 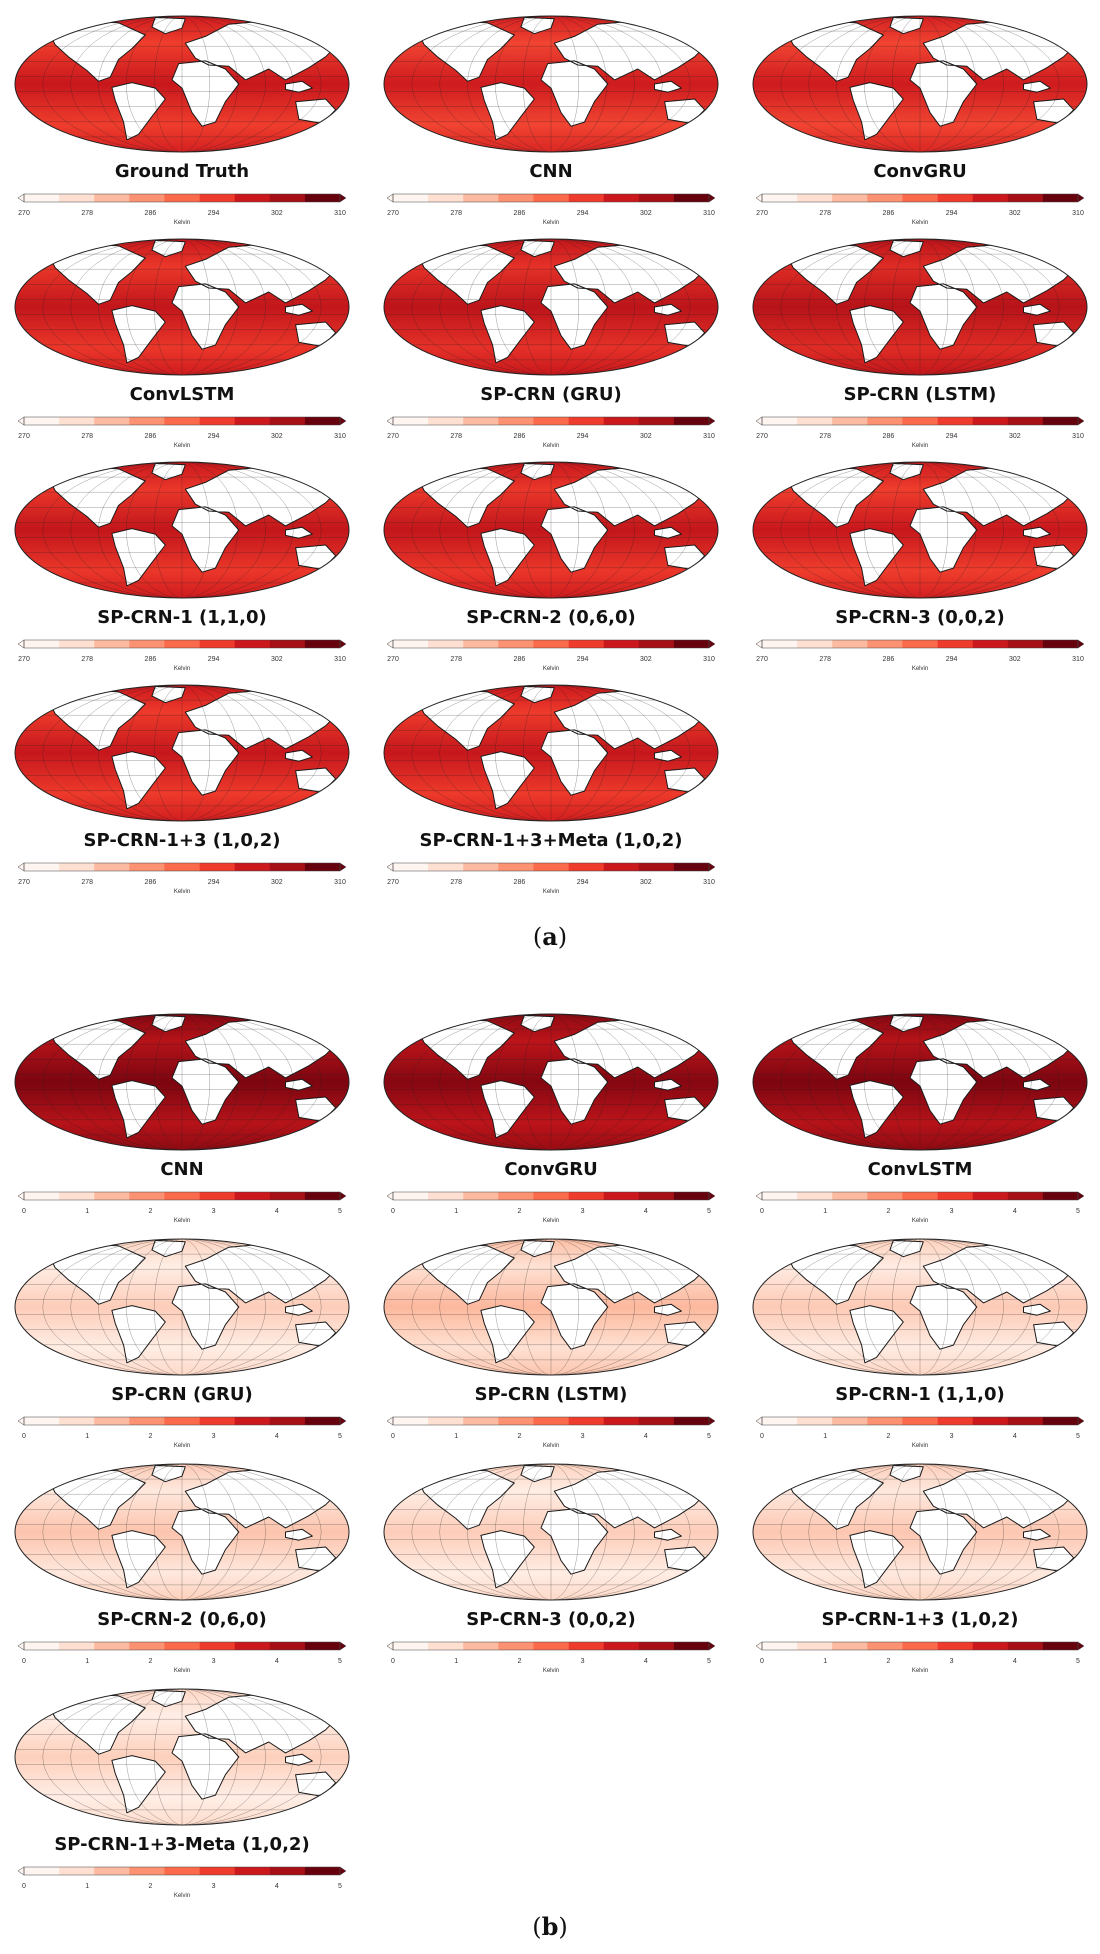 What do you see at coordinates (340, 1436) in the screenshot?
I see `colorbar-tick-label: 5` at bounding box center [340, 1436].